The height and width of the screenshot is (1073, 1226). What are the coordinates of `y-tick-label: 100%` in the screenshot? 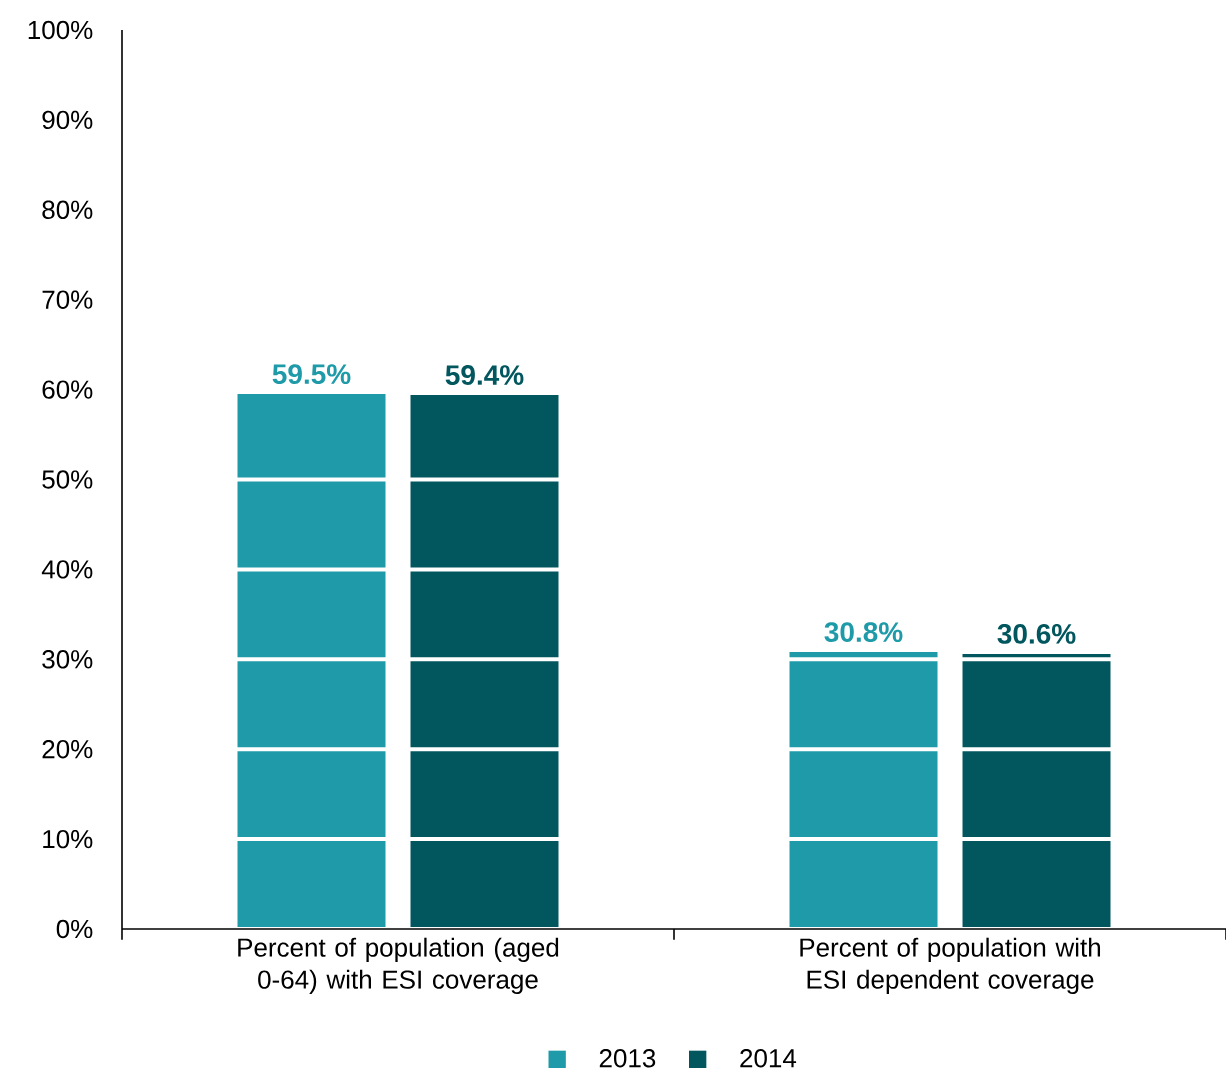 It's located at (60, 30).